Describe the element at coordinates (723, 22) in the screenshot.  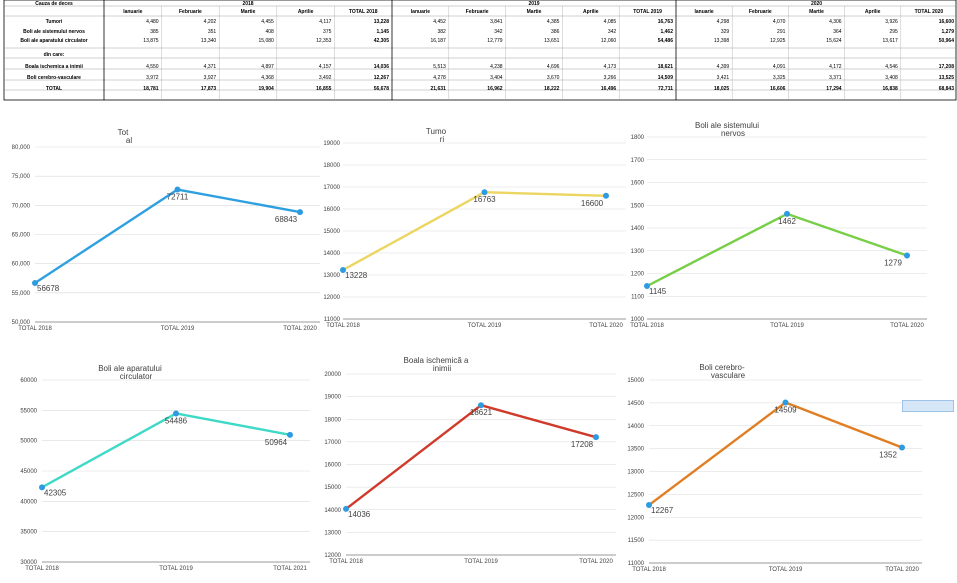
I see `table-cell: 4,298` at that location.